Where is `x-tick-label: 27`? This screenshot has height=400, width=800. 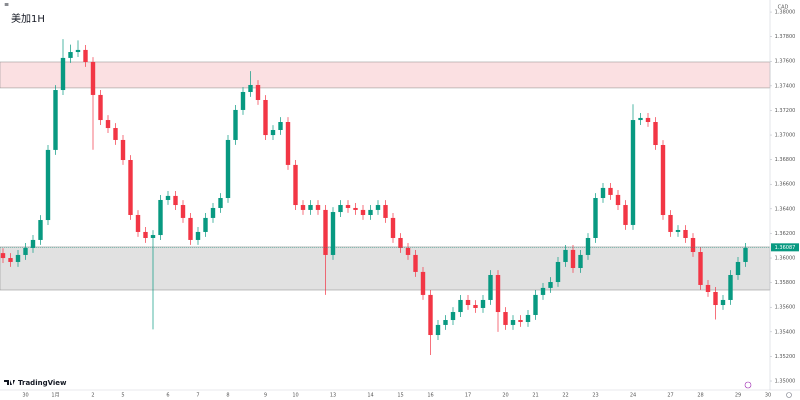 x-tick-label: 27 is located at coordinates (670, 396).